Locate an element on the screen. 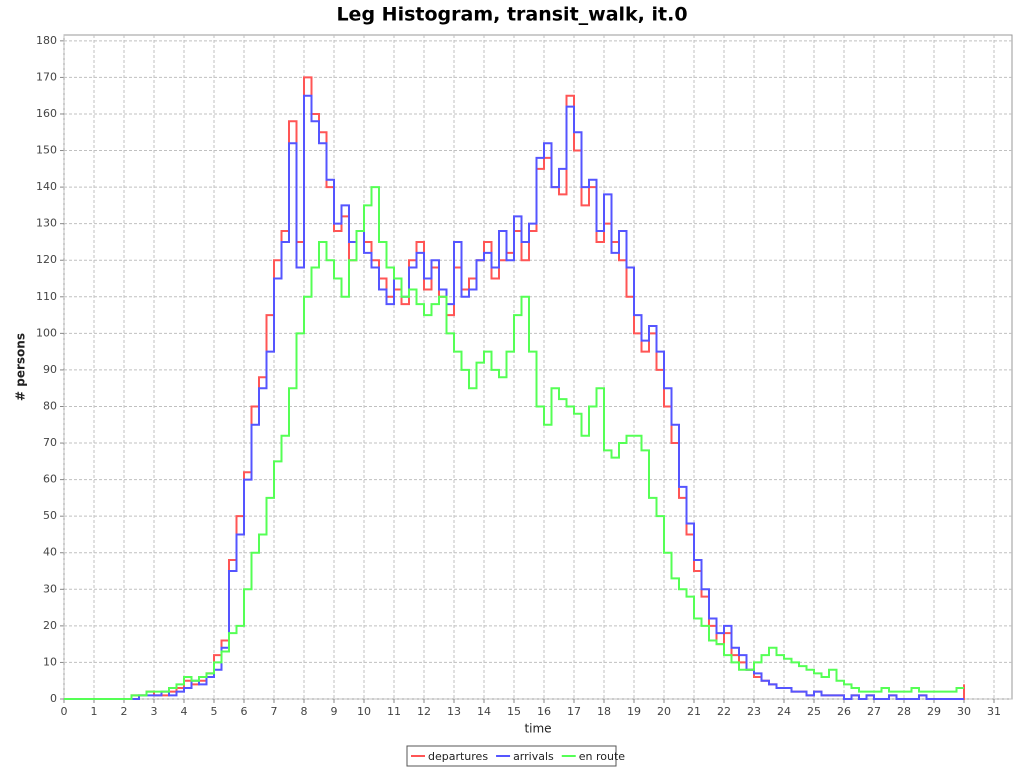  x-tick-label: 11 is located at coordinates (394, 711).